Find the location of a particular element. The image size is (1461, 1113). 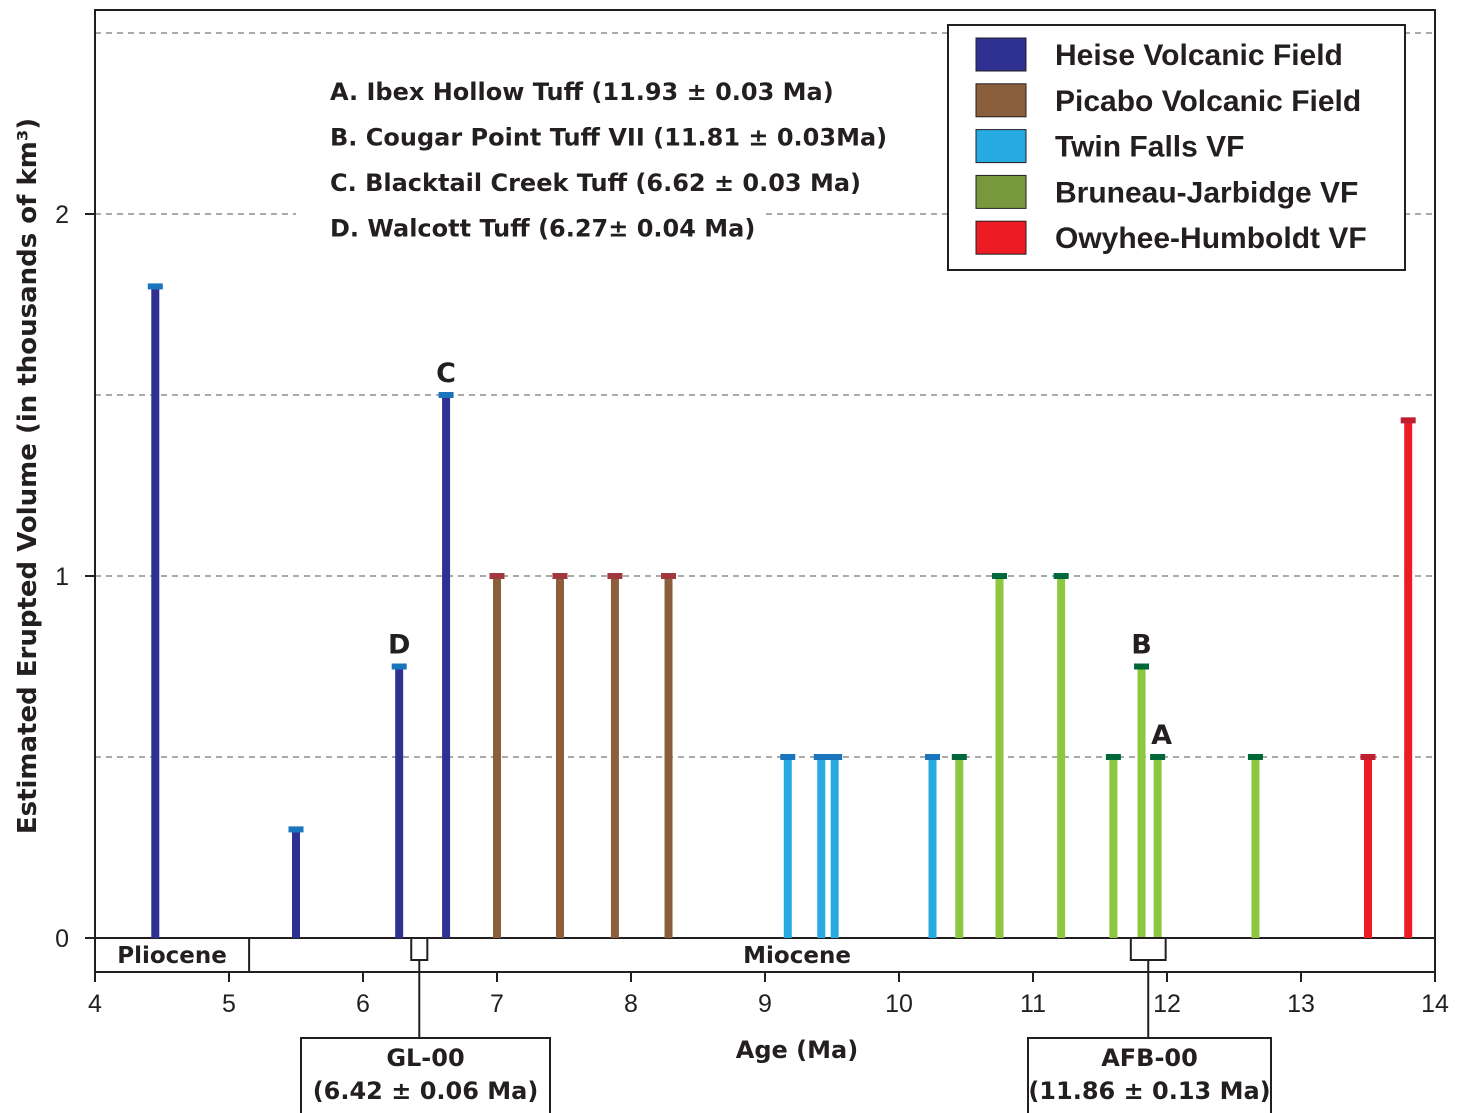

legend-label: Bruneau-Jarbidge VF is located at coordinates (1206, 192).